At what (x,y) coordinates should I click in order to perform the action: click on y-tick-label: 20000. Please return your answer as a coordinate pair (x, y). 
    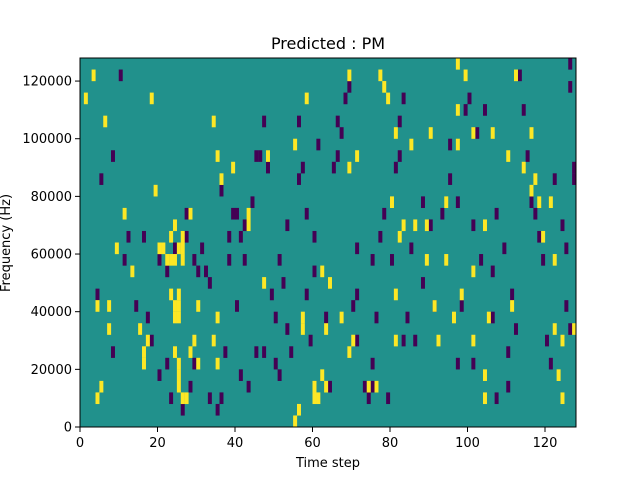
    Looking at the image, I should click on (51, 370).